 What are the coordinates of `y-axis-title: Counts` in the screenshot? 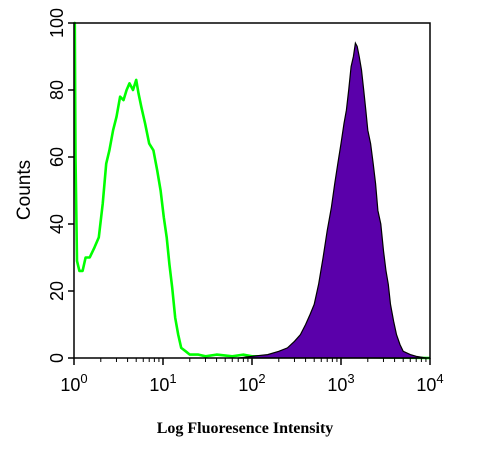 It's located at (24, 190).